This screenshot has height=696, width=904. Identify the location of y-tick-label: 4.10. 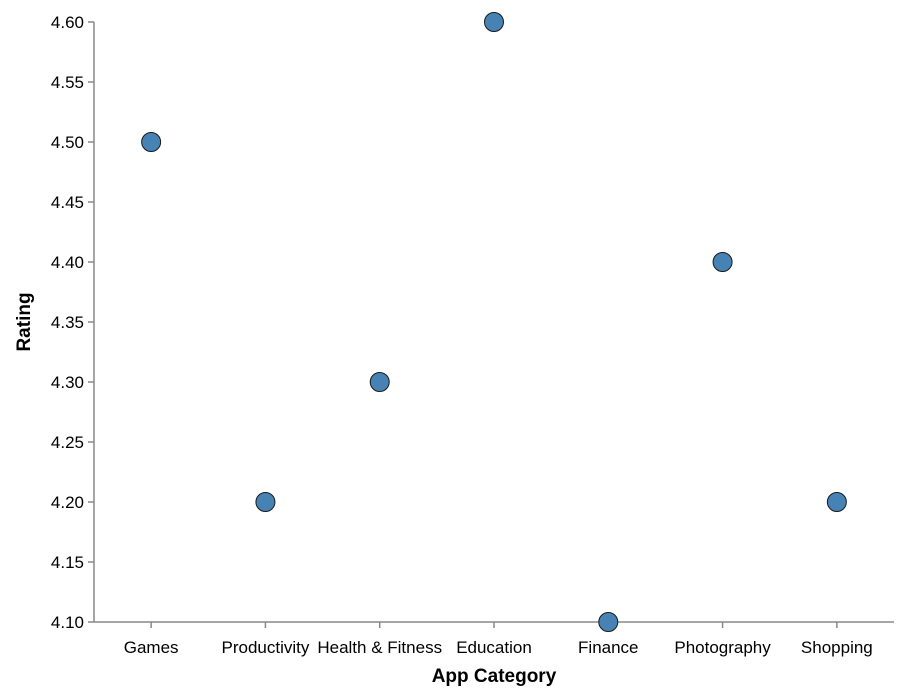
(67, 622).